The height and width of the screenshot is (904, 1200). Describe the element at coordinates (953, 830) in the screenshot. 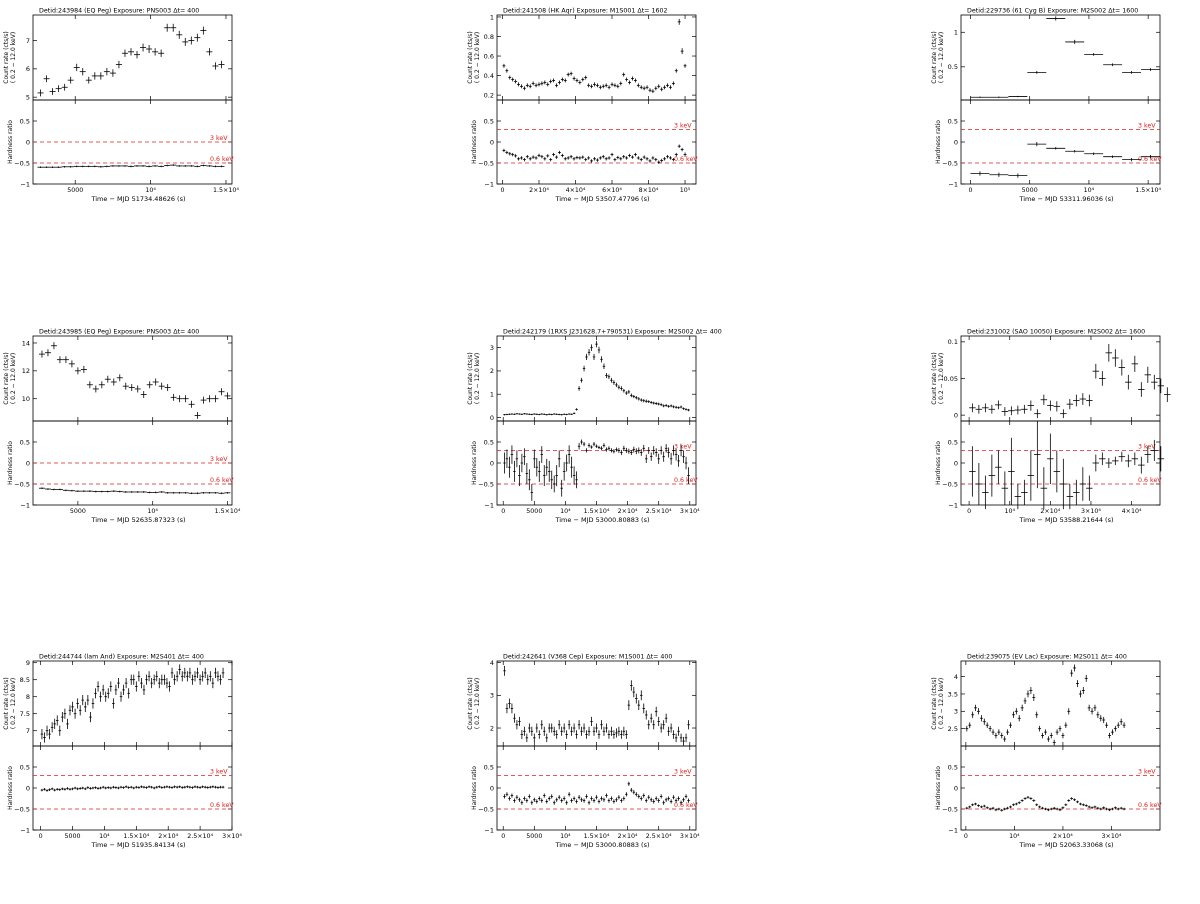

I see `hardness-y-tick-label: −1` at that location.